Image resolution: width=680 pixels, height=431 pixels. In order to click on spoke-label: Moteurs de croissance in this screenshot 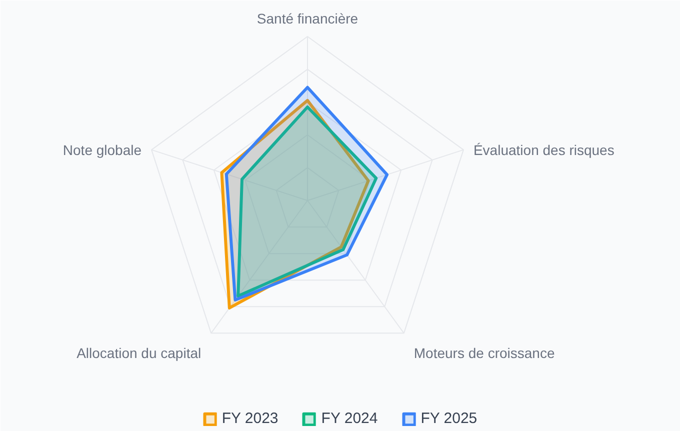, I will do `click(484, 353)`.